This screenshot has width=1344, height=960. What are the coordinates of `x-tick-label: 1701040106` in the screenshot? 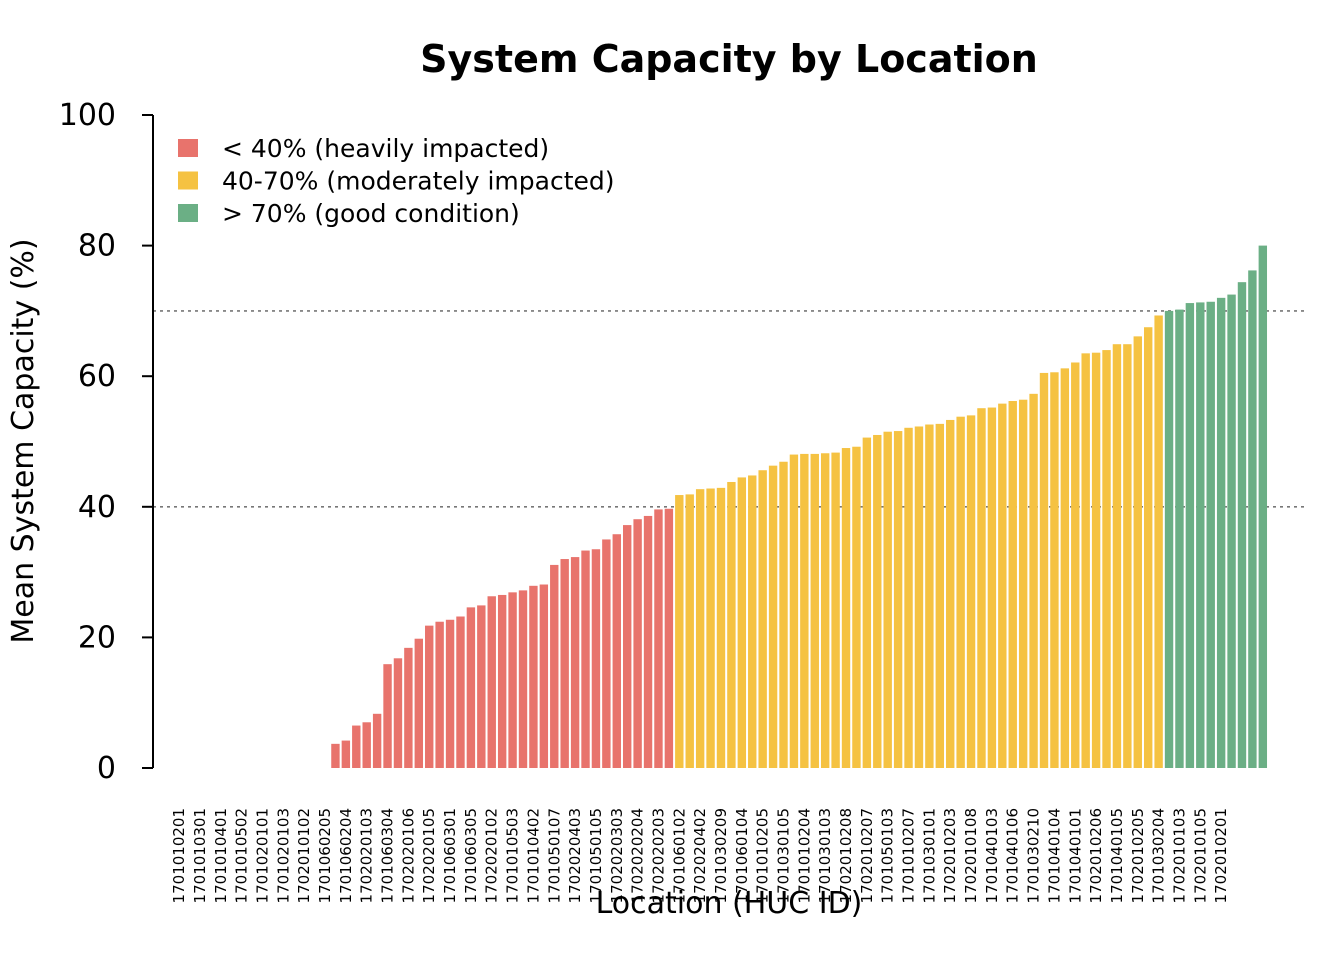 It's located at (1013, 855).